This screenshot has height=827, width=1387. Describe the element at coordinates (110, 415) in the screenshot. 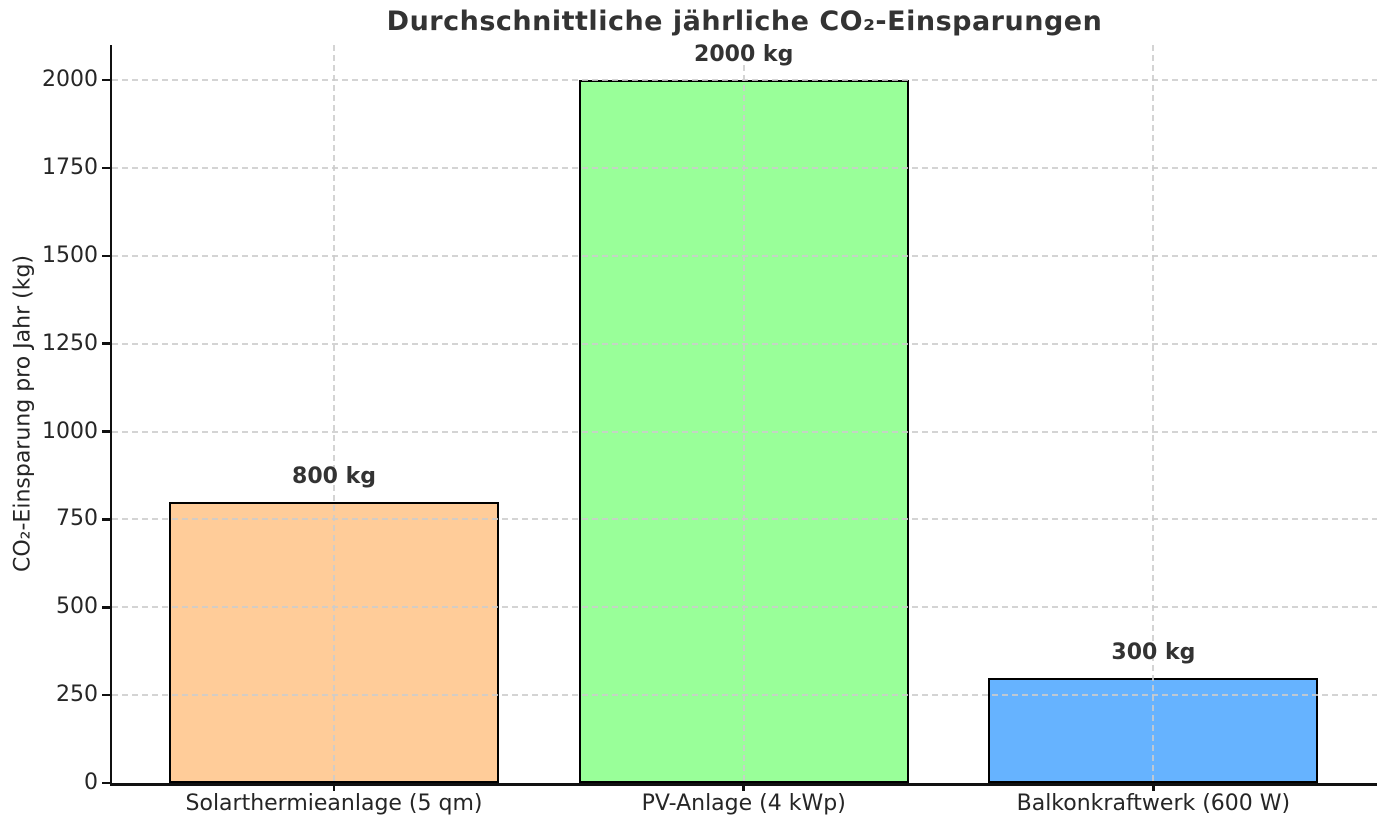

I see `y-axis-spine` at that location.